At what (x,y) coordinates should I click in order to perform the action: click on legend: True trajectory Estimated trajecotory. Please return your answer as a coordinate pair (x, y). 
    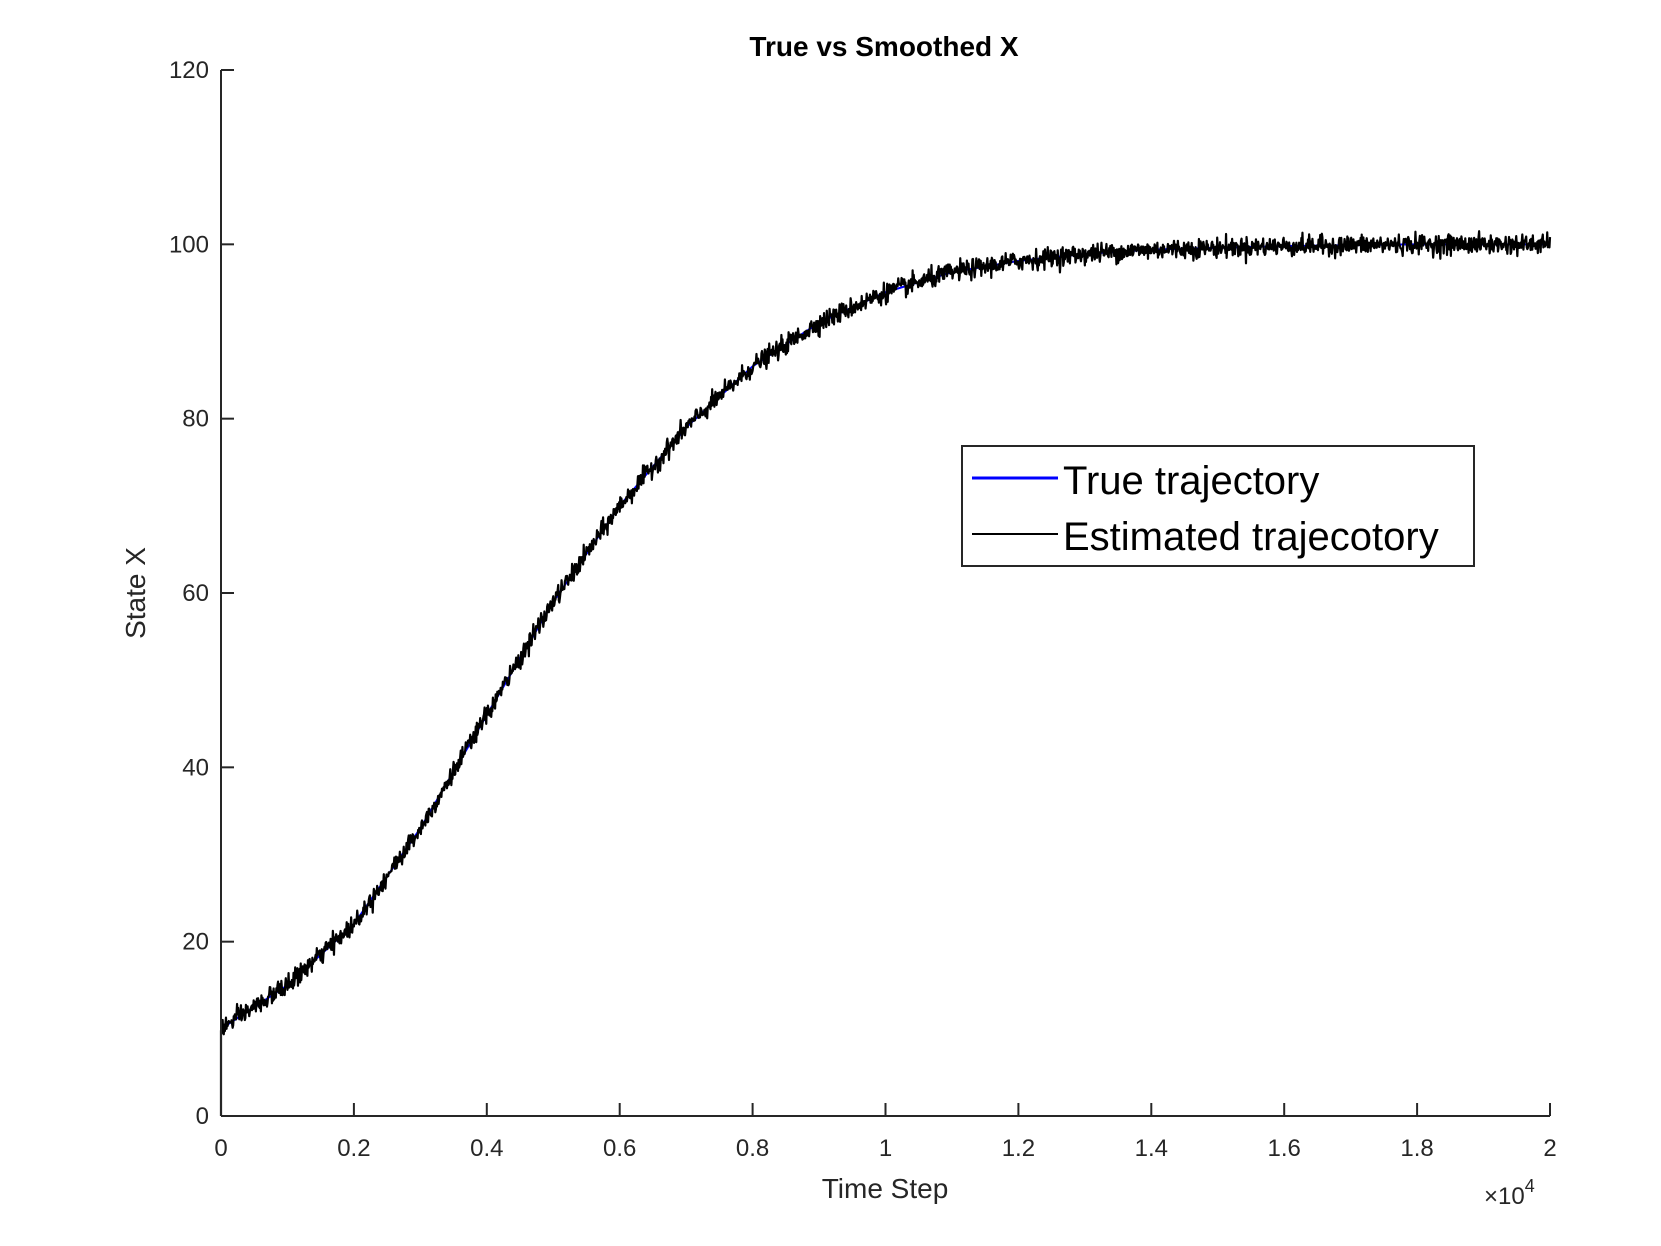
    Looking at the image, I should click on (1218, 506).